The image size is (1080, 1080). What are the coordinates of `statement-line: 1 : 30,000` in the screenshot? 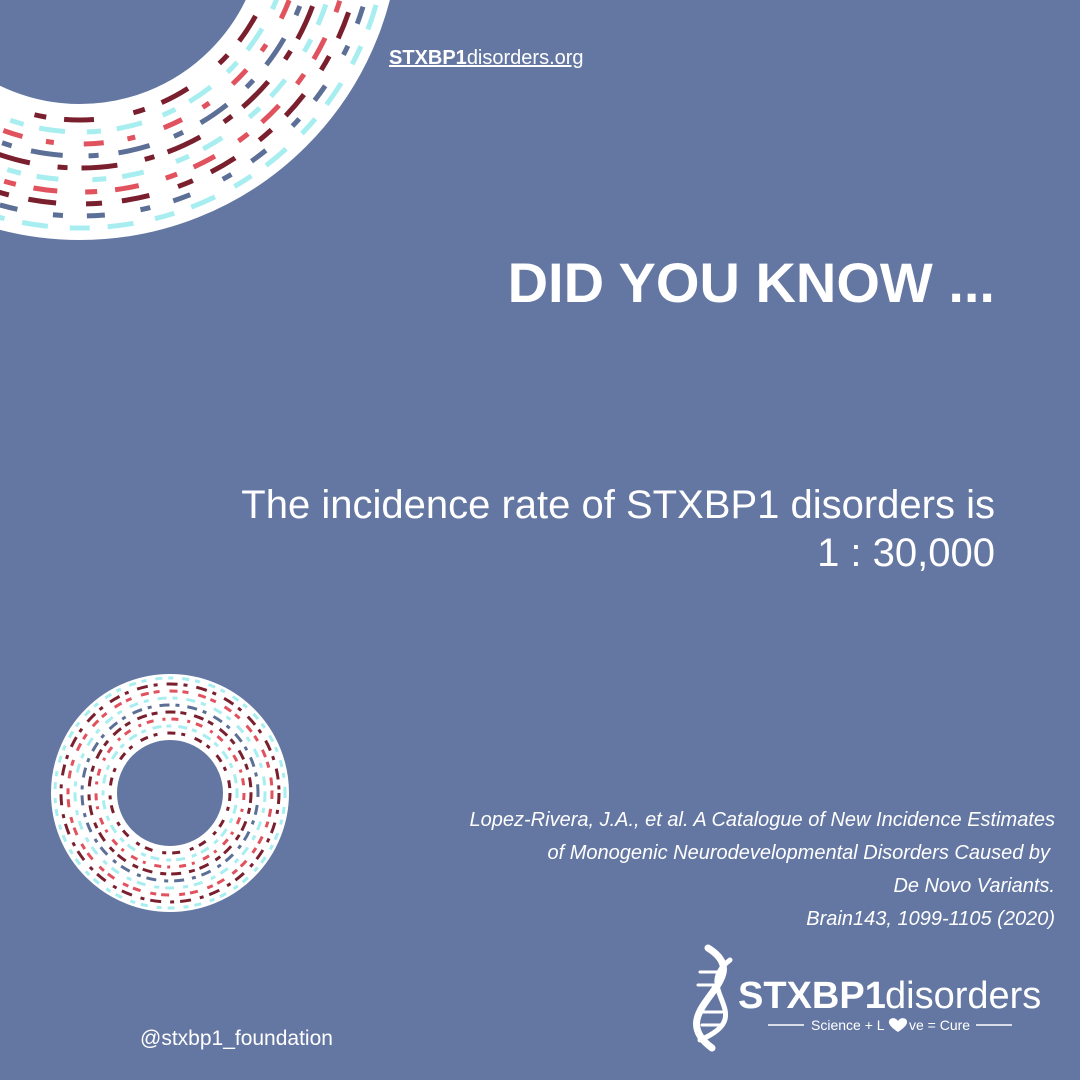 It's located at (906, 553).